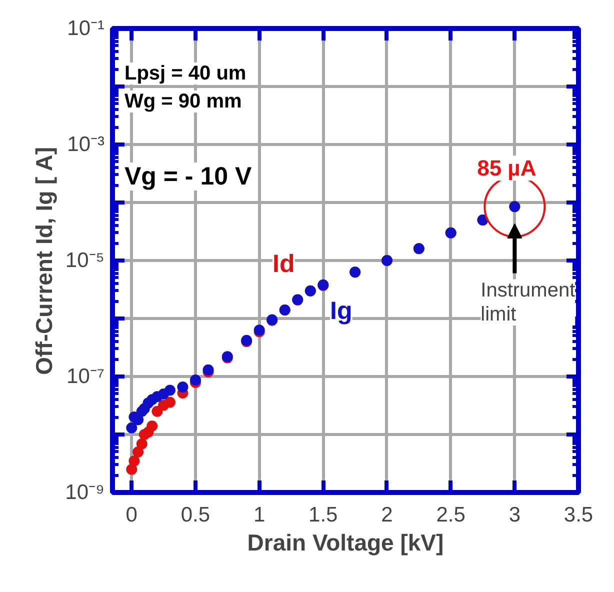  I want to click on x-tick-label: 1, so click(259, 515).